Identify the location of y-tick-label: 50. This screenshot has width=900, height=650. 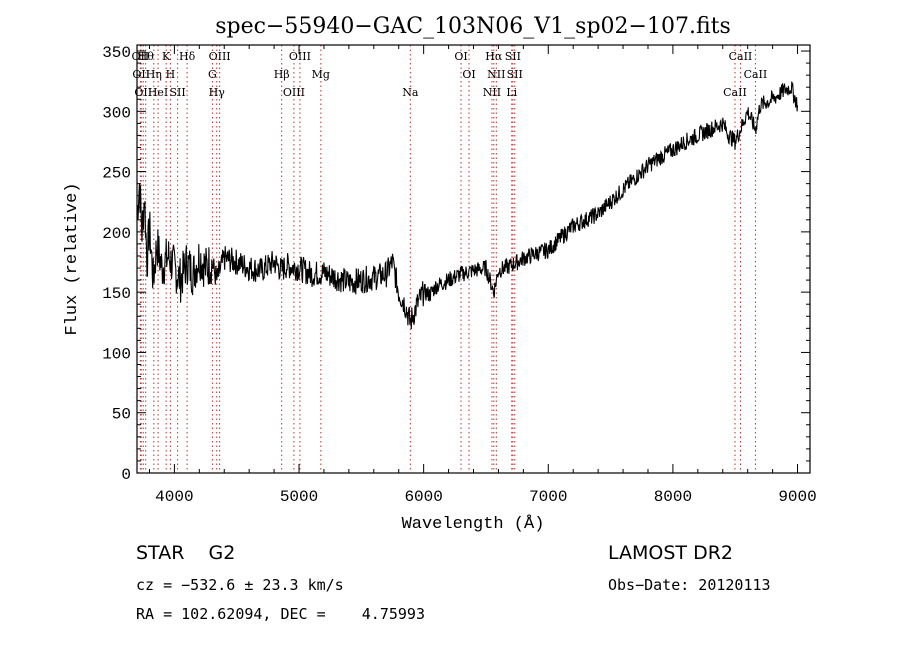
(121, 415).